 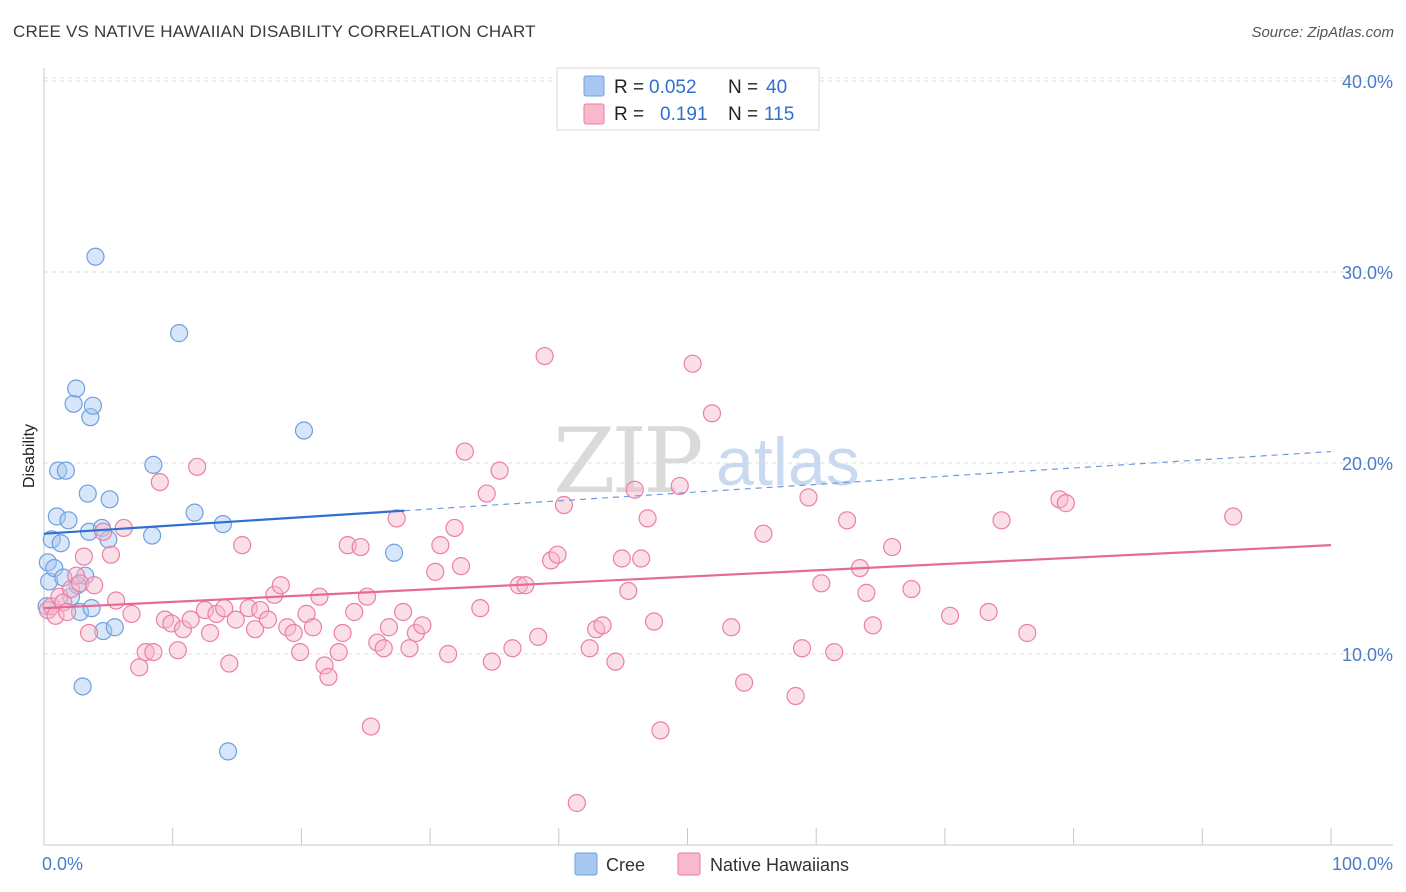 What do you see at coordinates (62, 864) in the screenshot?
I see `x-tick-label-min: 0.0%` at bounding box center [62, 864].